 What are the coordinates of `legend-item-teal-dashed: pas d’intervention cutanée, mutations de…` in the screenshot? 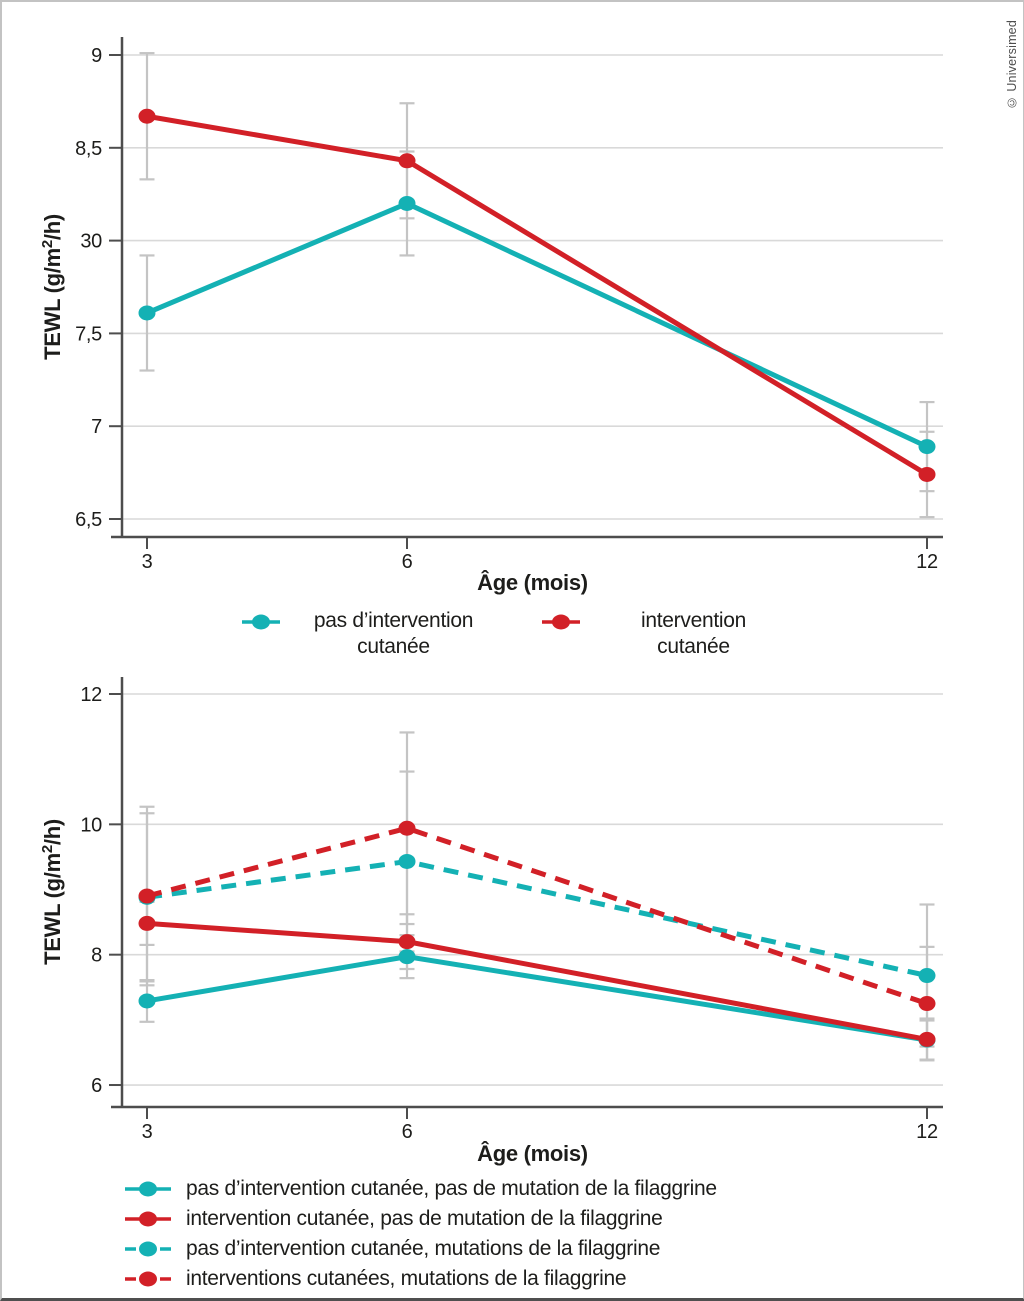 It's located at (421, 1249).